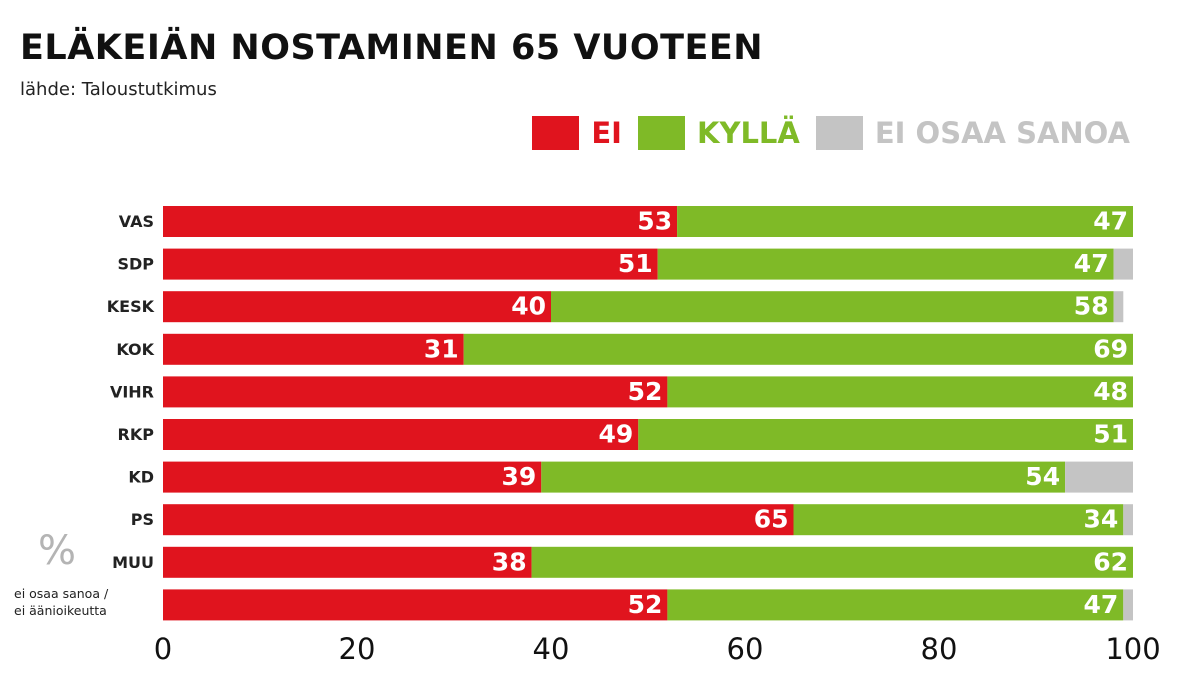 The height and width of the screenshot is (674, 1198). Describe the element at coordinates (313, 349) in the screenshot. I see `bar-ei-kok` at that location.